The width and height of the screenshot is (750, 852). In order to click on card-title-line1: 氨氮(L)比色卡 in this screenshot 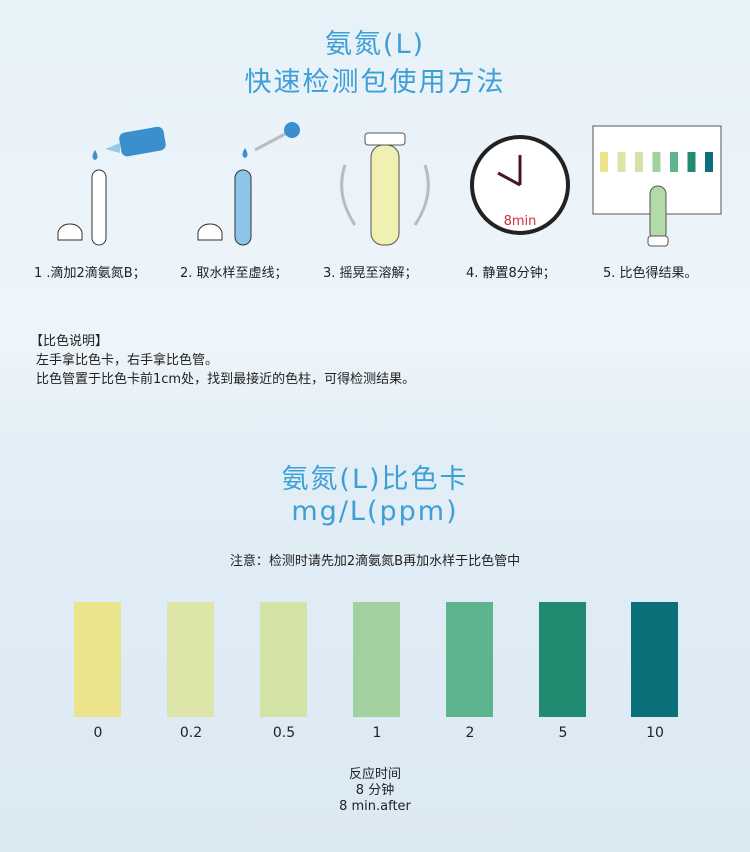, I will do `click(375, 479)`.